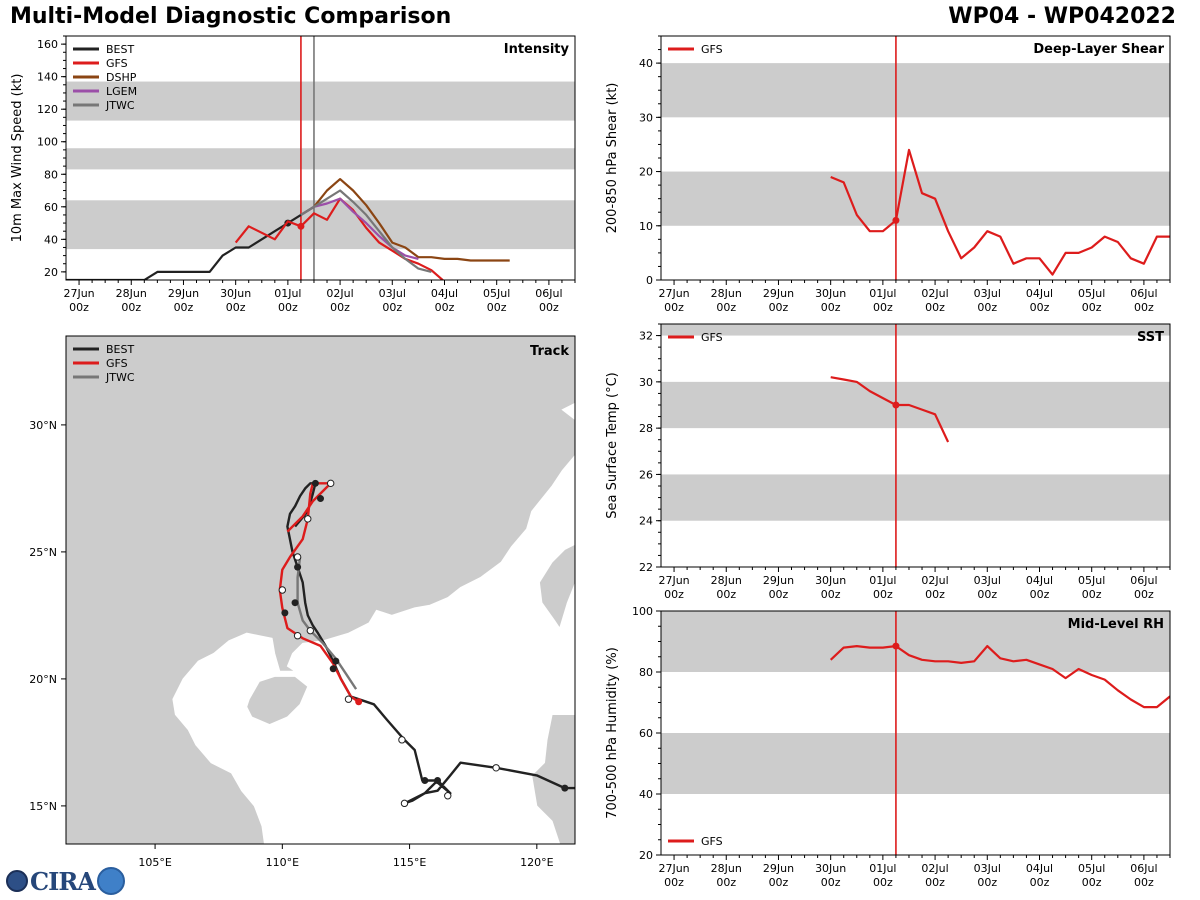  Describe the element at coordinates (778, 580) in the screenshot. I see `sst-xtick-label-day: 29Jun` at that location.